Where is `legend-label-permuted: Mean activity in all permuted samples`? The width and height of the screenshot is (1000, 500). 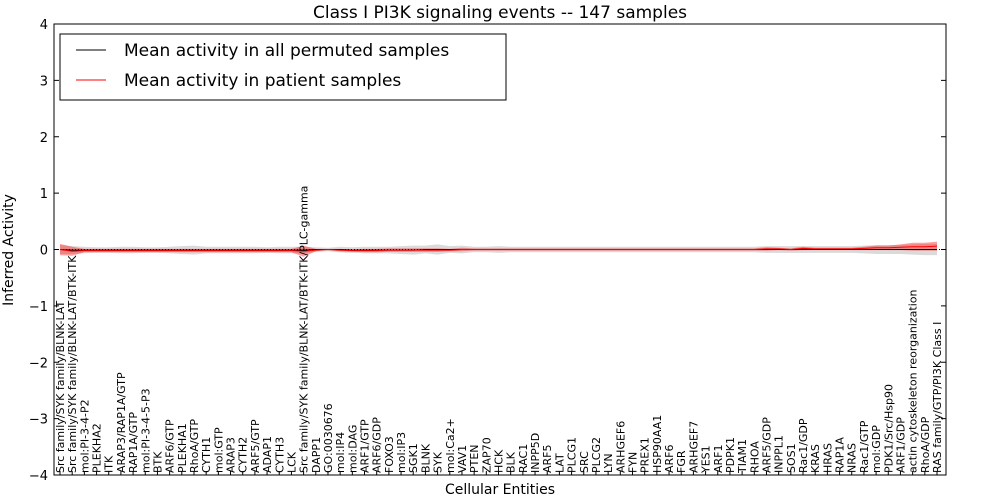
legend-label-permuted: Mean activity in all permuted samples is located at coordinates (286, 51).